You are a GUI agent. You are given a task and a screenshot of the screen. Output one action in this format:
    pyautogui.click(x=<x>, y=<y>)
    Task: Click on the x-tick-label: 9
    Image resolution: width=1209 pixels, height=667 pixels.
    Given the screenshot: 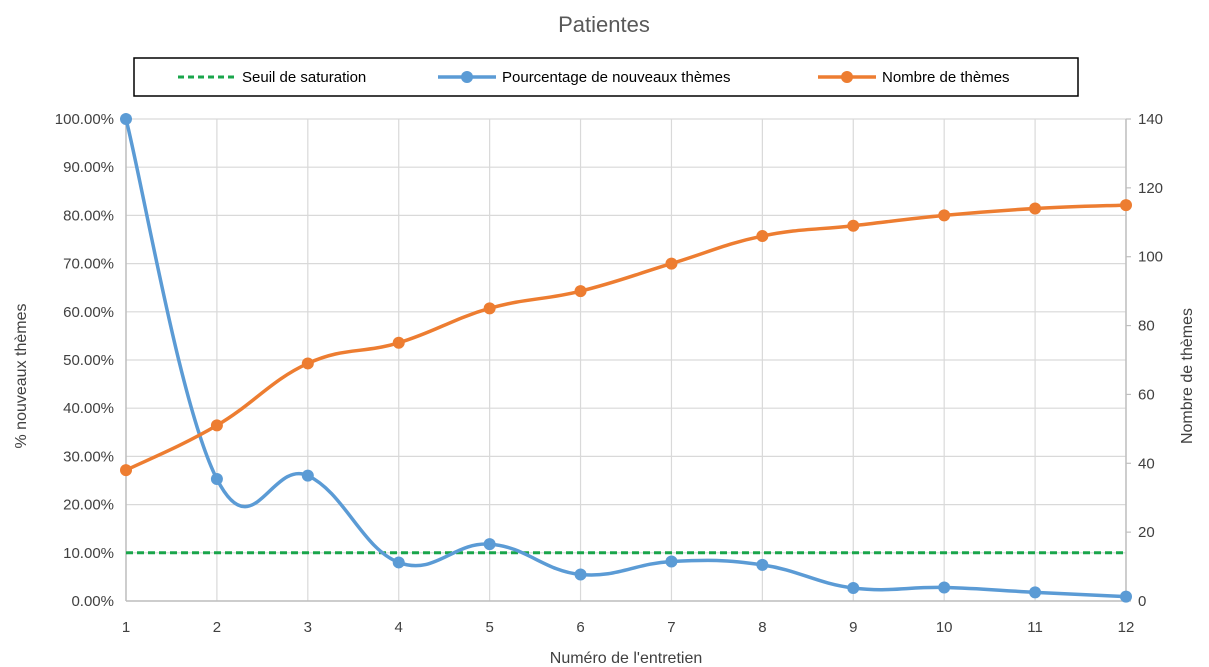 What is the action you would take?
    pyautogui.click(x=853, y=627)
    